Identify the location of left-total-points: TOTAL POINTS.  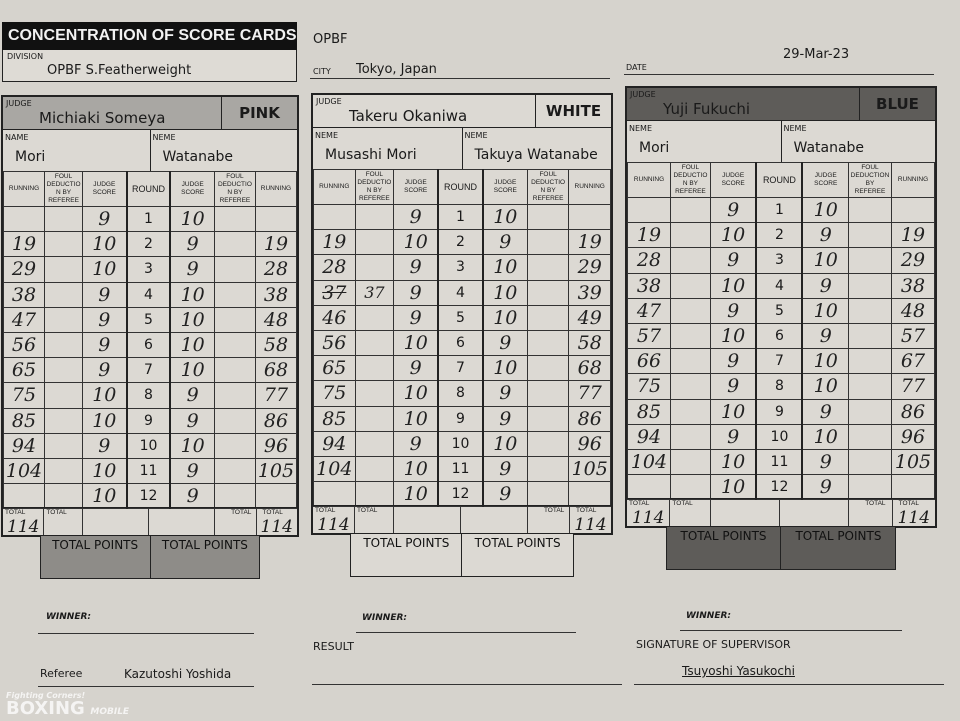
(724, 548).